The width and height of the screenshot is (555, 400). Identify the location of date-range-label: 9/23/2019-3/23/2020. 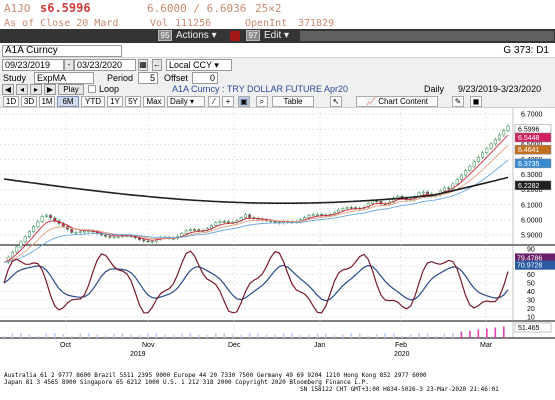
(500, 89).